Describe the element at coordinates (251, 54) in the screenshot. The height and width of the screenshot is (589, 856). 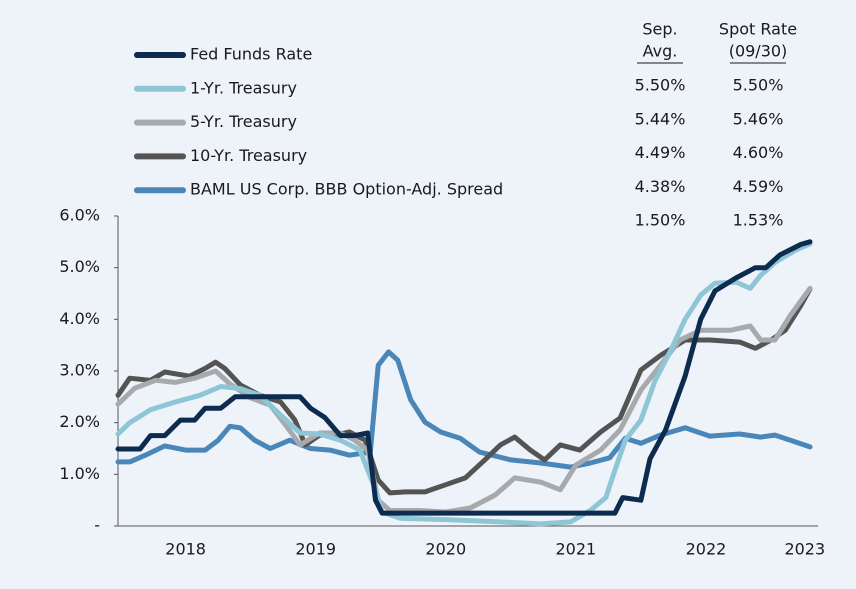
I see `legend-label: Fed Funds Rate` at that location.